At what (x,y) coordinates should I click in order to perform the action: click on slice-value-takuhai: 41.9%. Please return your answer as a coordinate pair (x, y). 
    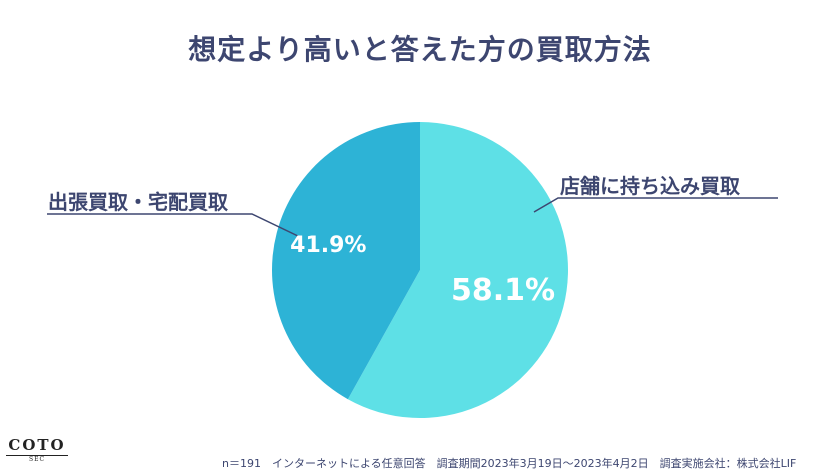
    Looking at the image, I should click on (328, 245).